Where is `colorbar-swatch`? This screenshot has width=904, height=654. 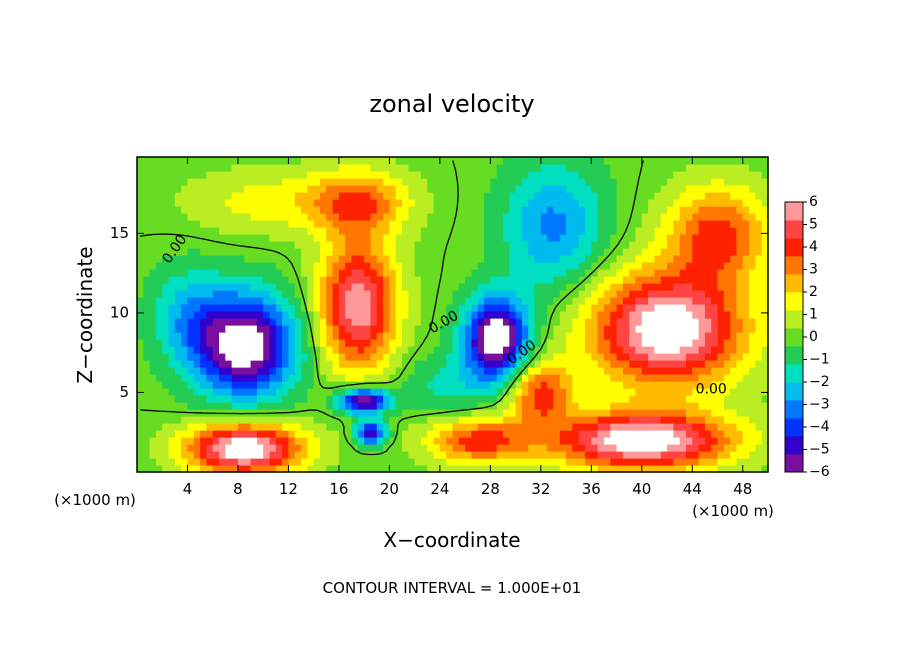 colorbar-swatch is located at coordinates (794, 337).